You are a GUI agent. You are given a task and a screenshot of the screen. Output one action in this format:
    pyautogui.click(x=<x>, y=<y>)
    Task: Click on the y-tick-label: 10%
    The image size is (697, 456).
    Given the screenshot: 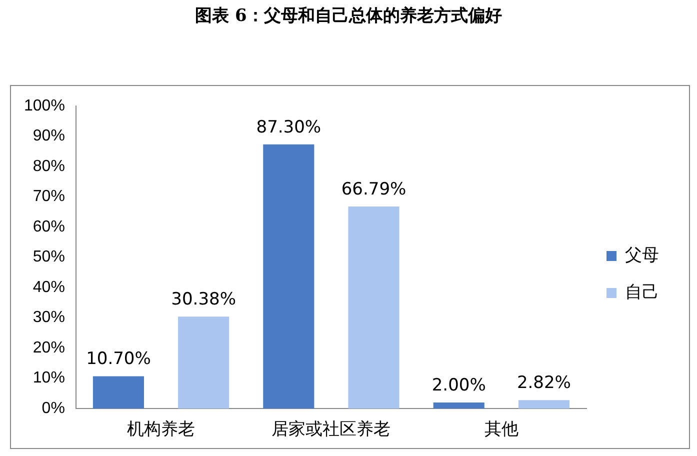 What is the action you would take?
    pyautogui.click(x=48, y=378)
    